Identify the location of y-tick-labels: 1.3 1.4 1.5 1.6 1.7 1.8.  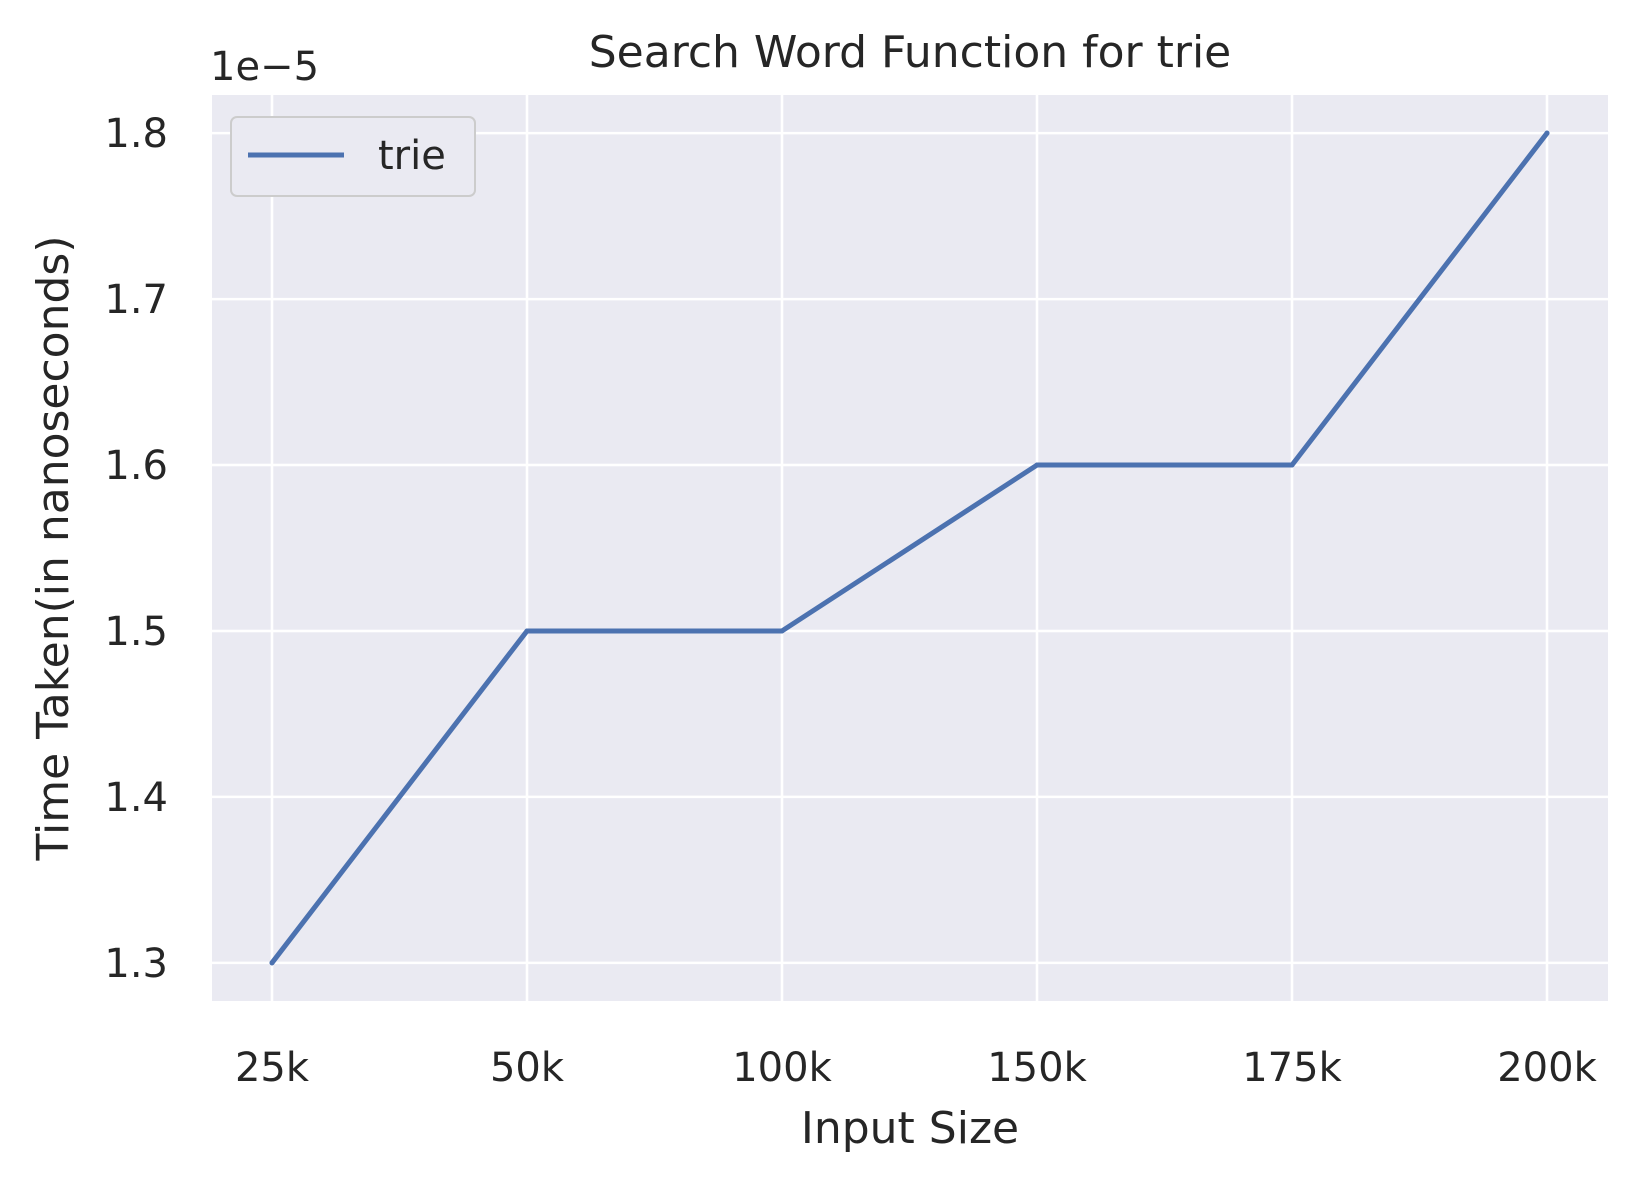
(136, 549).